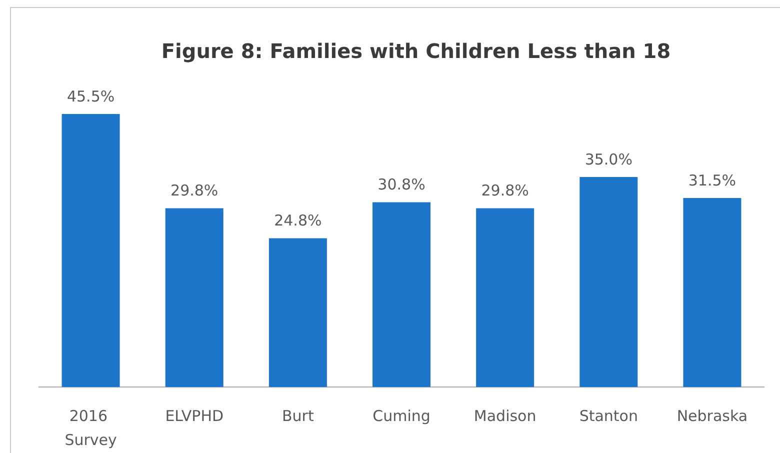 The height and width of the screenshot is (453, 780). Describe the element at coordinates (608, 159) in the screenshot. I see `data-label: 35.0%` at that location.